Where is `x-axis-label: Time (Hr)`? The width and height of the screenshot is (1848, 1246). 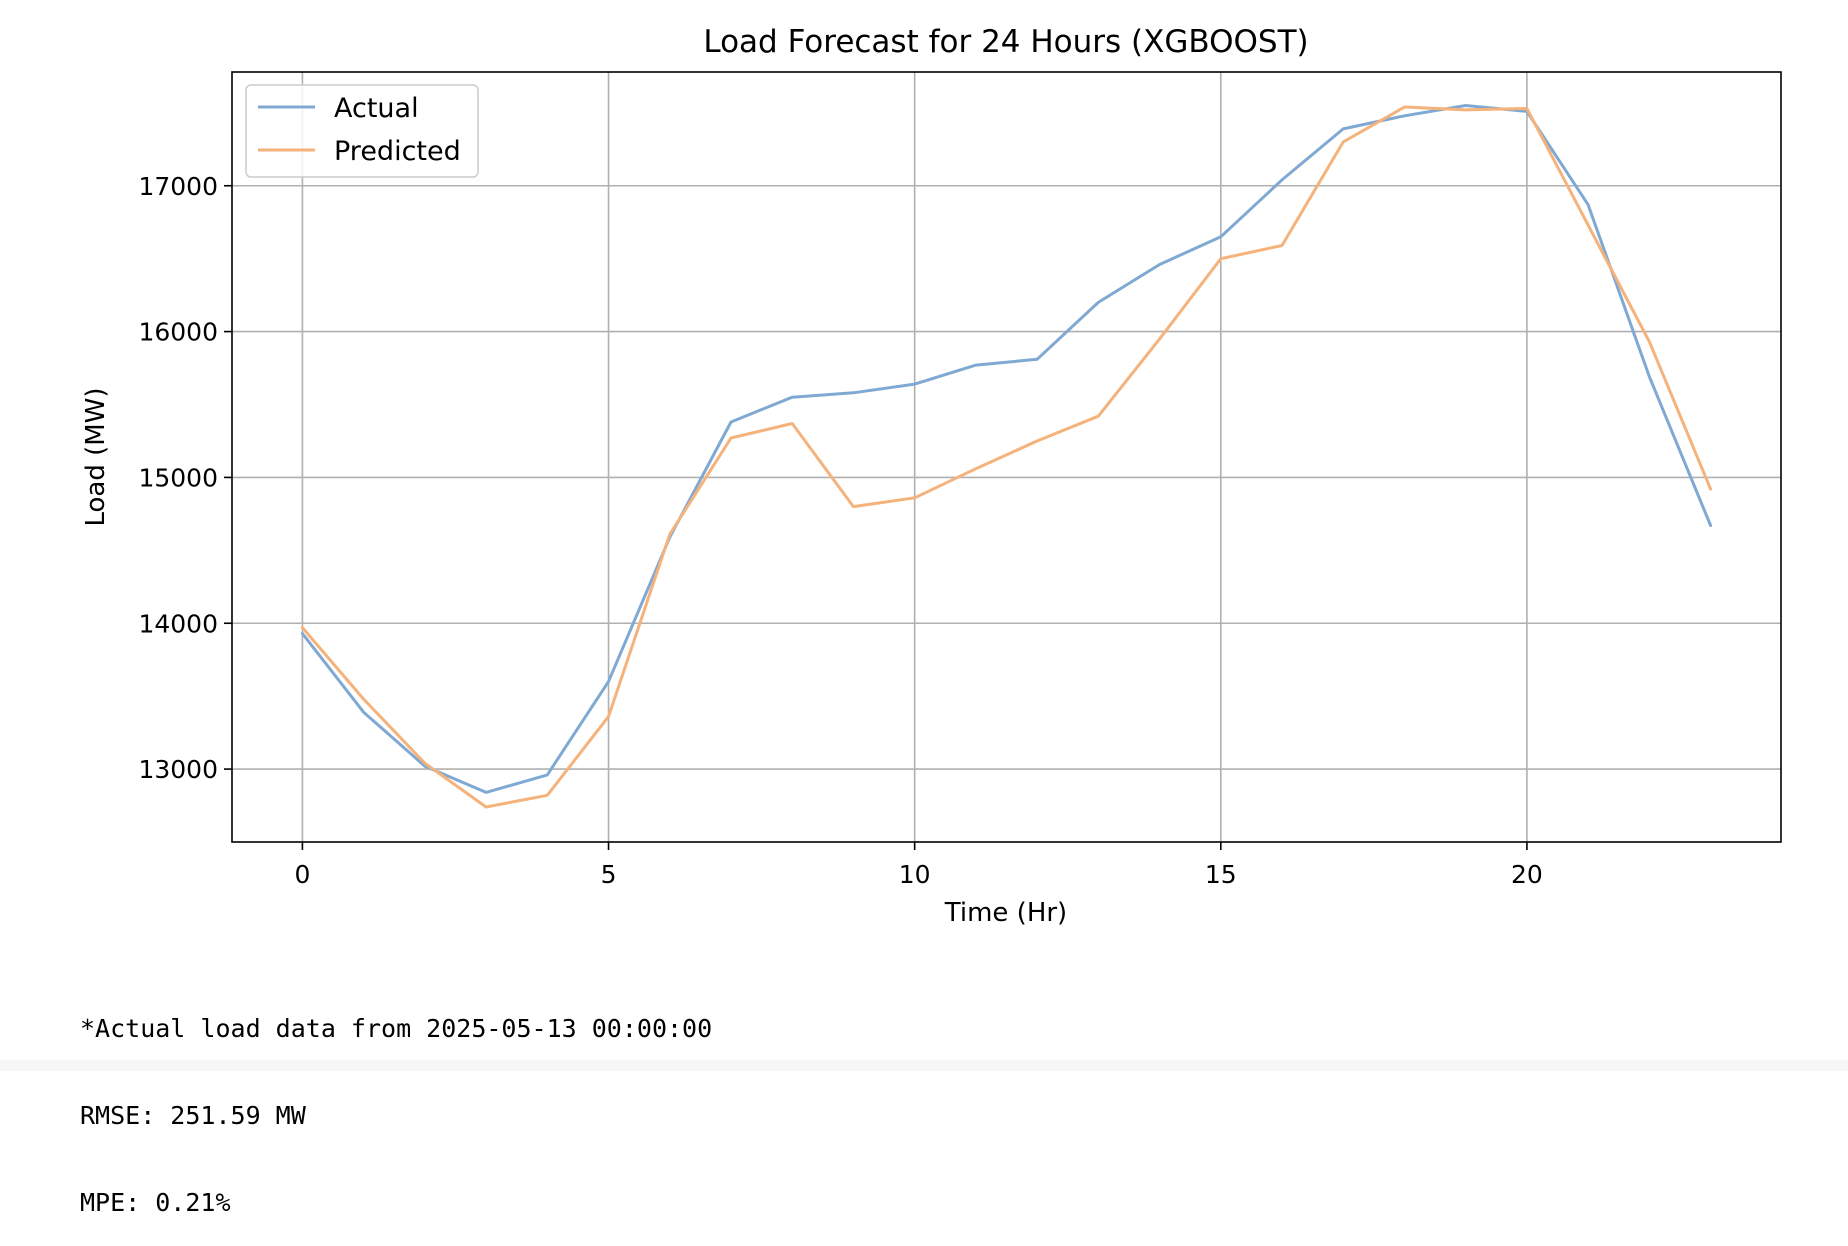
x-axis-label: Time (Hr) is located at coordinates (1005, 913).